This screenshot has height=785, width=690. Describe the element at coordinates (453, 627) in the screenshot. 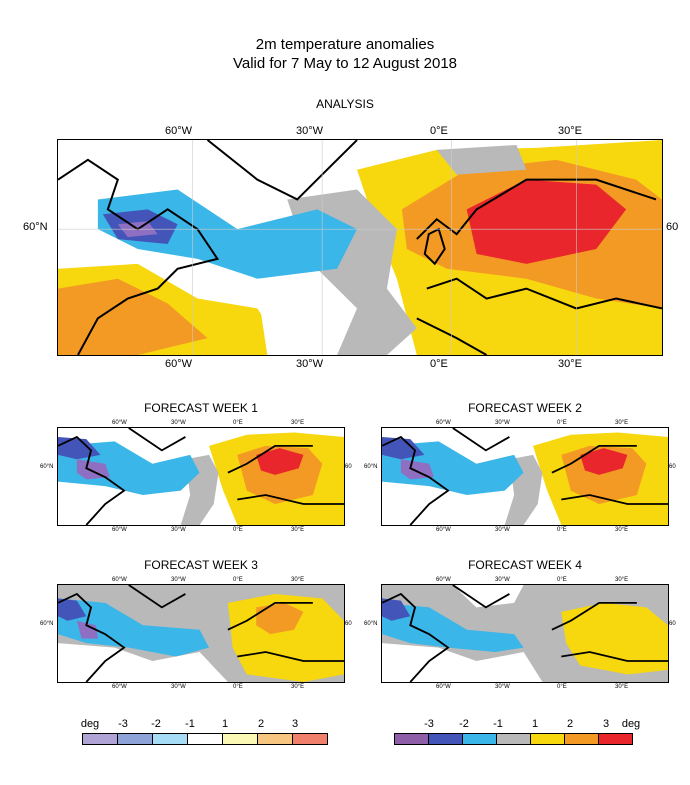

I see `week4-cold1` at that location.